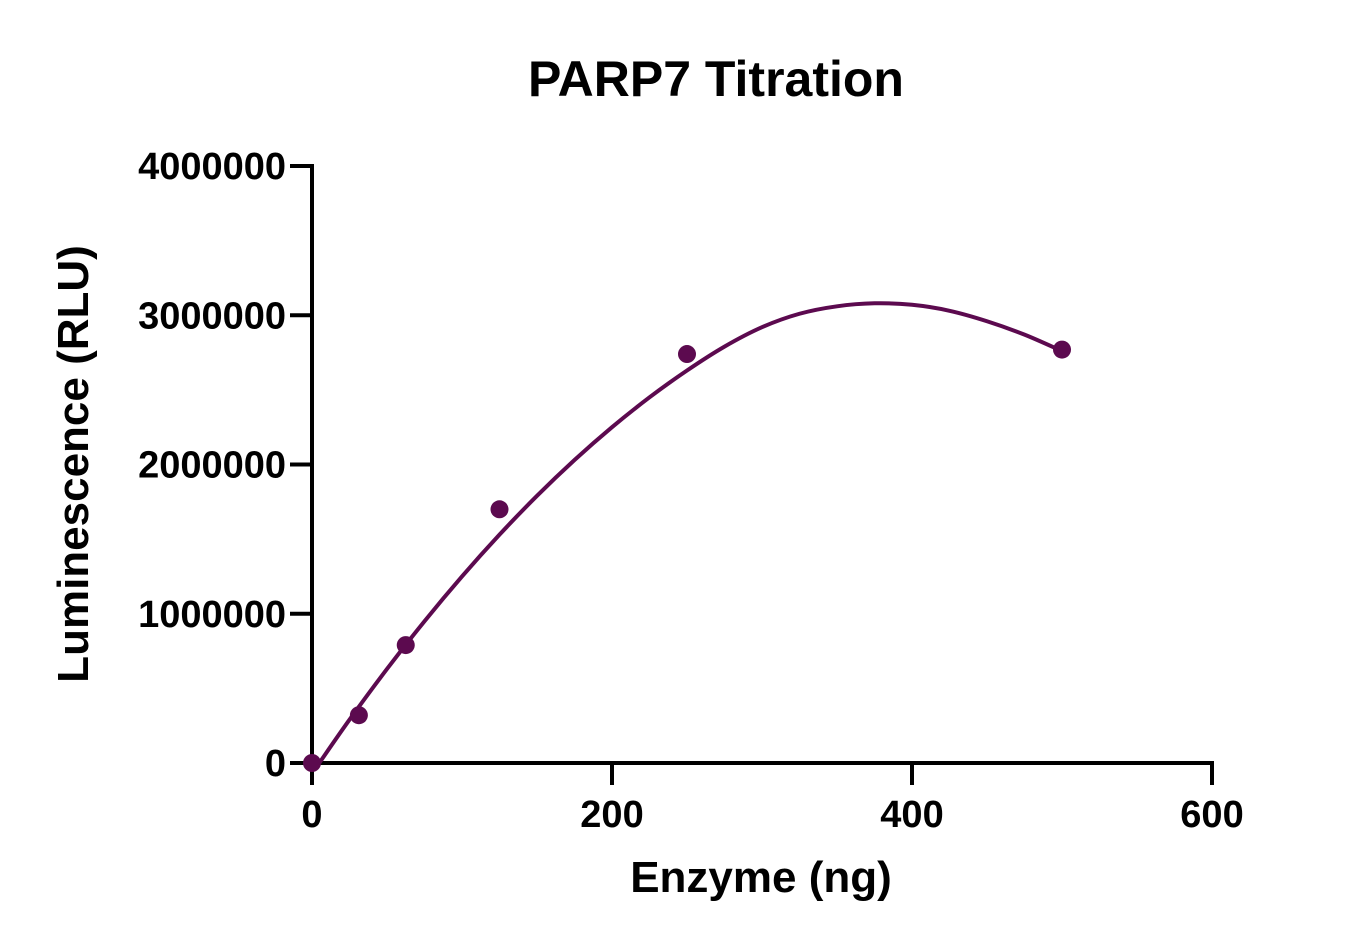 This screenshot has width=1349, height=946. Describe the element at coordinates (761, 877) in the screenshot. I see `x-axis-label: Enzyme (ng)` at that location.